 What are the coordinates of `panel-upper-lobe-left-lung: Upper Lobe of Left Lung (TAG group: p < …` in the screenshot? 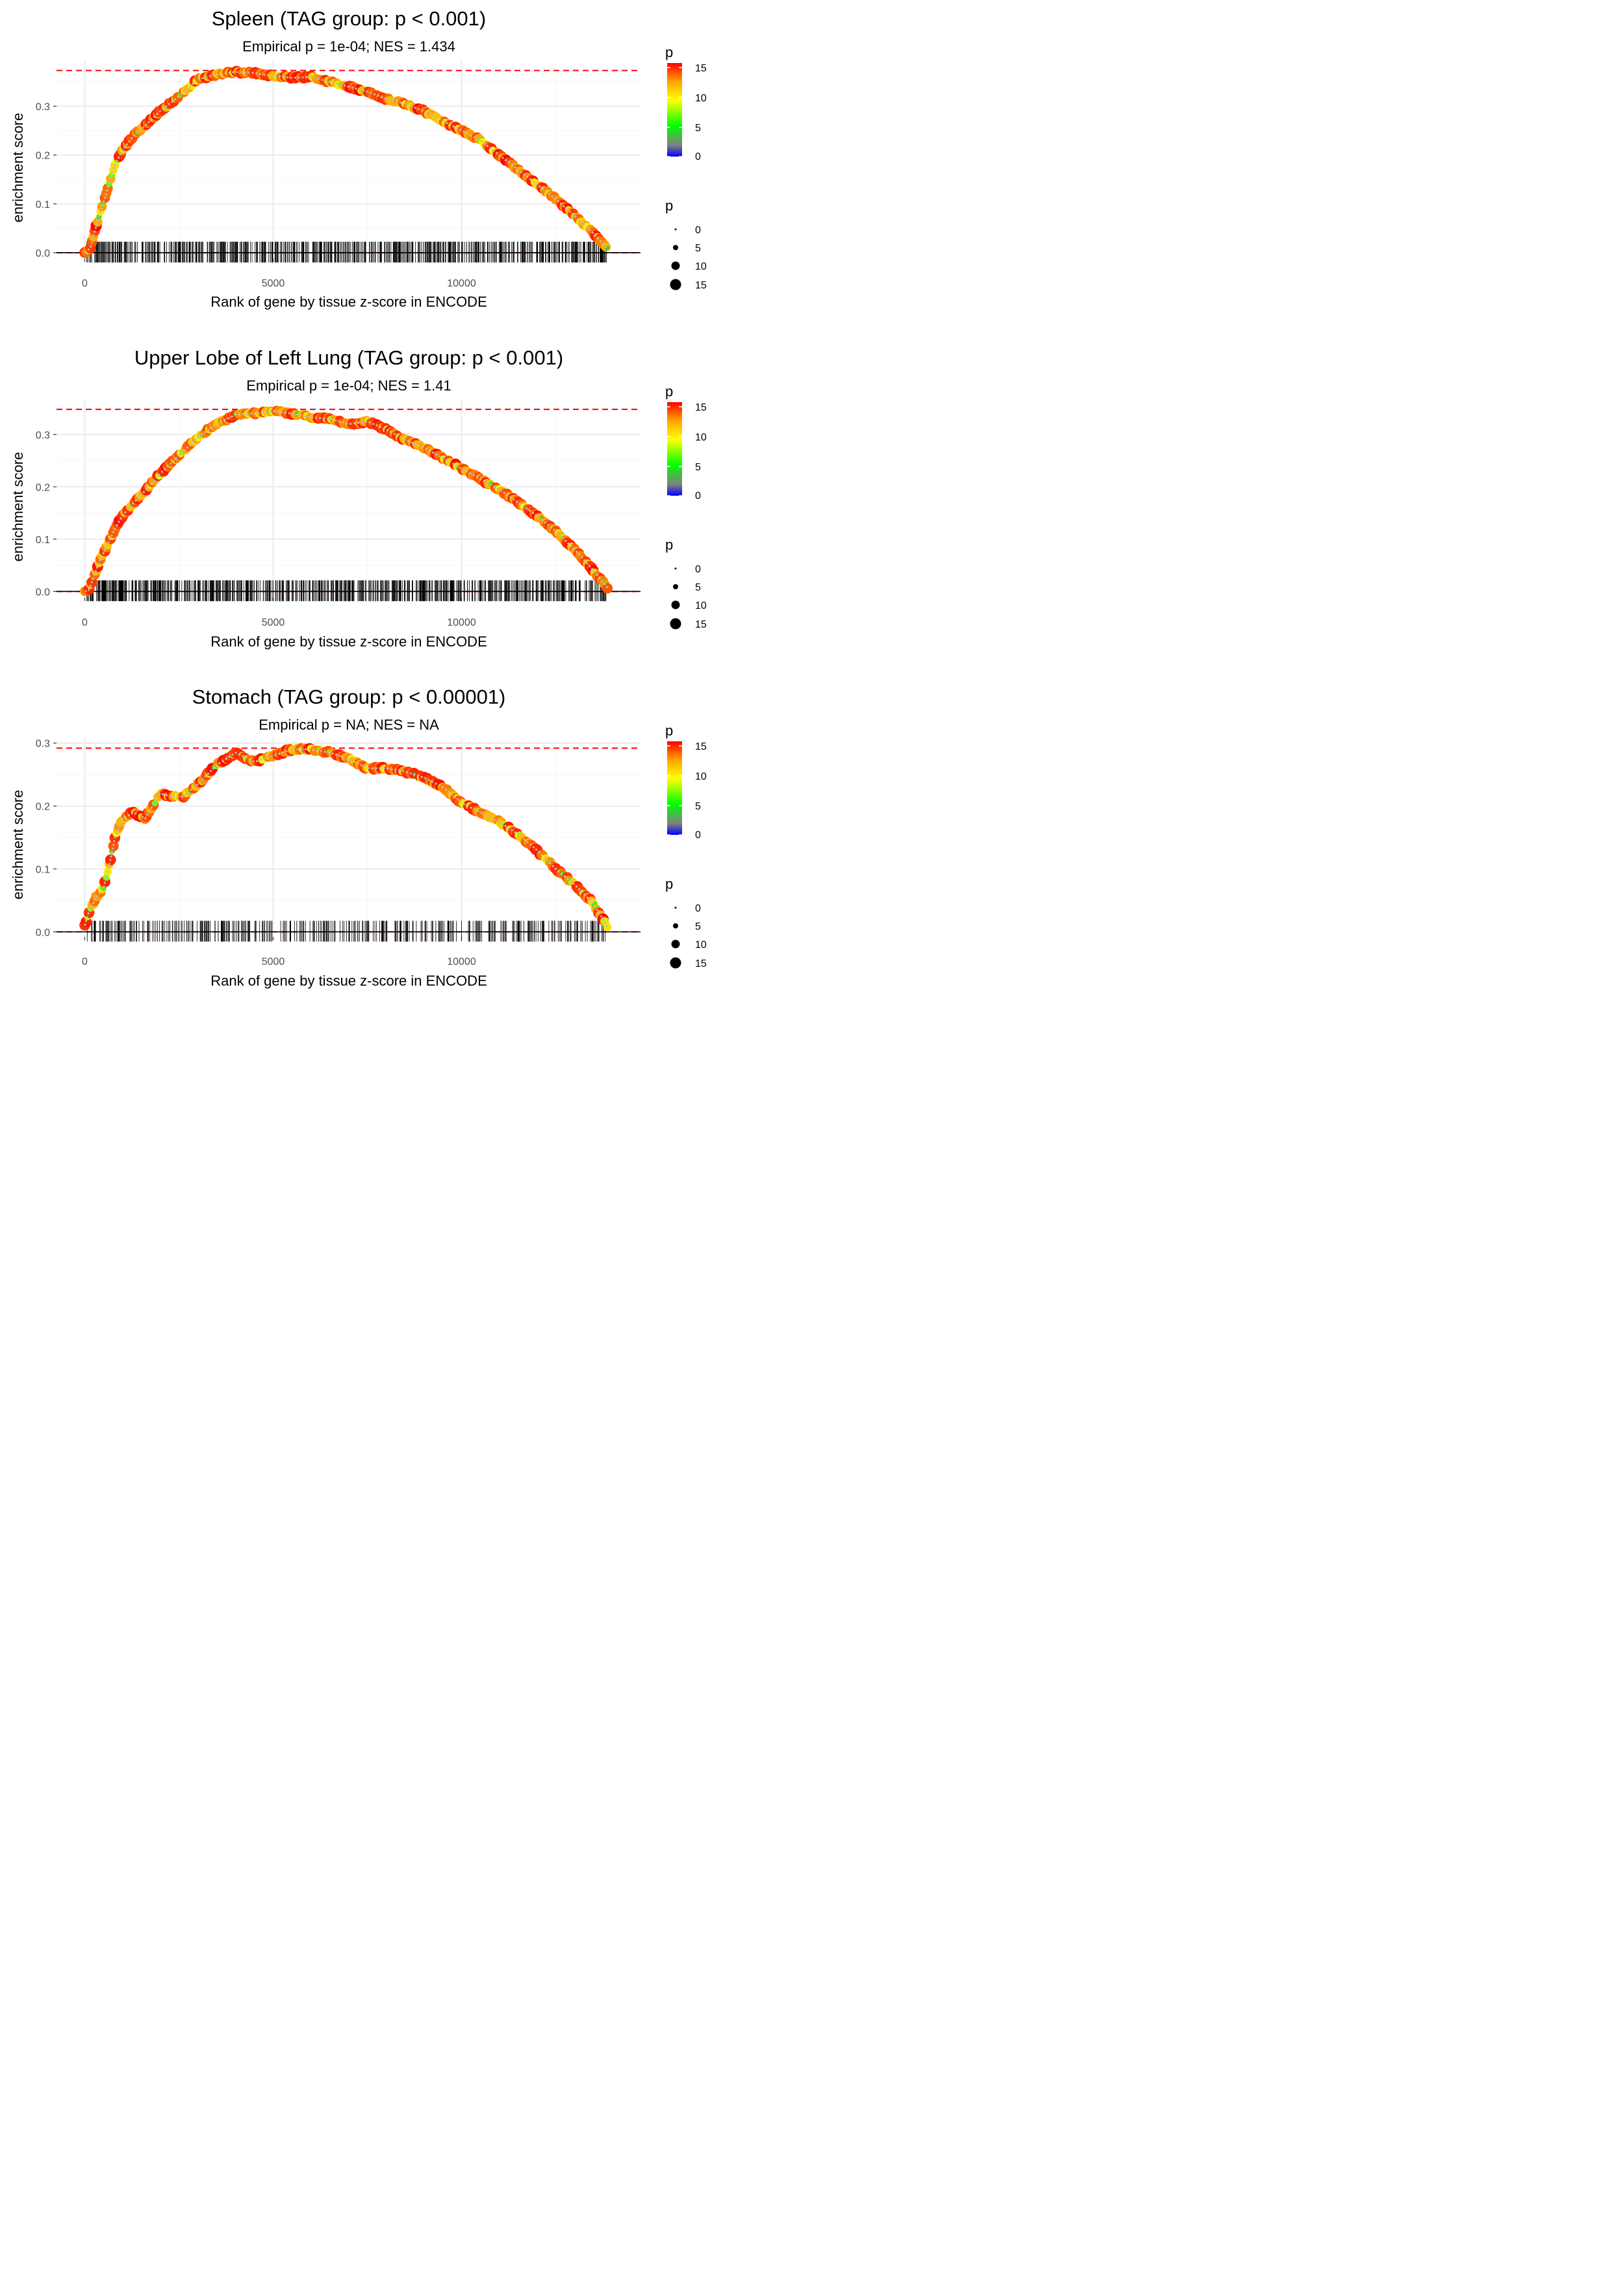 It's located at (358, 498).